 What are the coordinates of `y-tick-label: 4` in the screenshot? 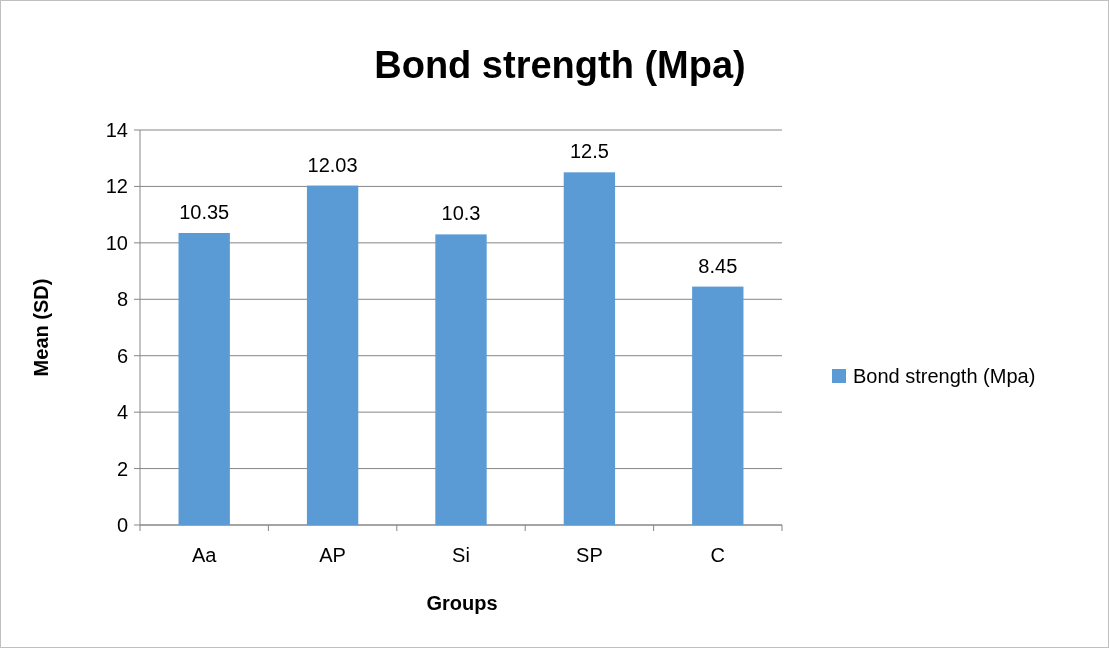 It's located at (122, 412).